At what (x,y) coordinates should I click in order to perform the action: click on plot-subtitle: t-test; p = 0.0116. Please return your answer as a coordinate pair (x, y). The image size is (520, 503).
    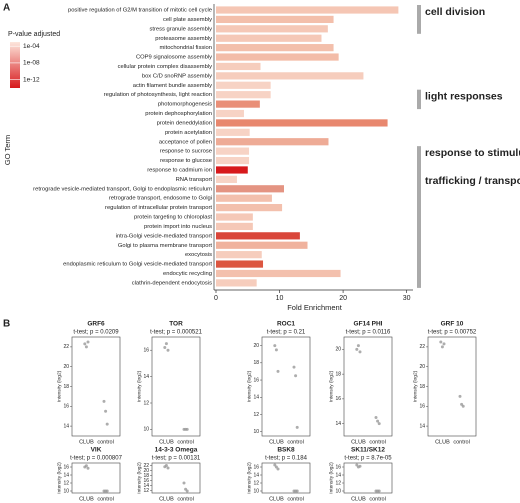
    Looking at the image, I should click on (368, 333).